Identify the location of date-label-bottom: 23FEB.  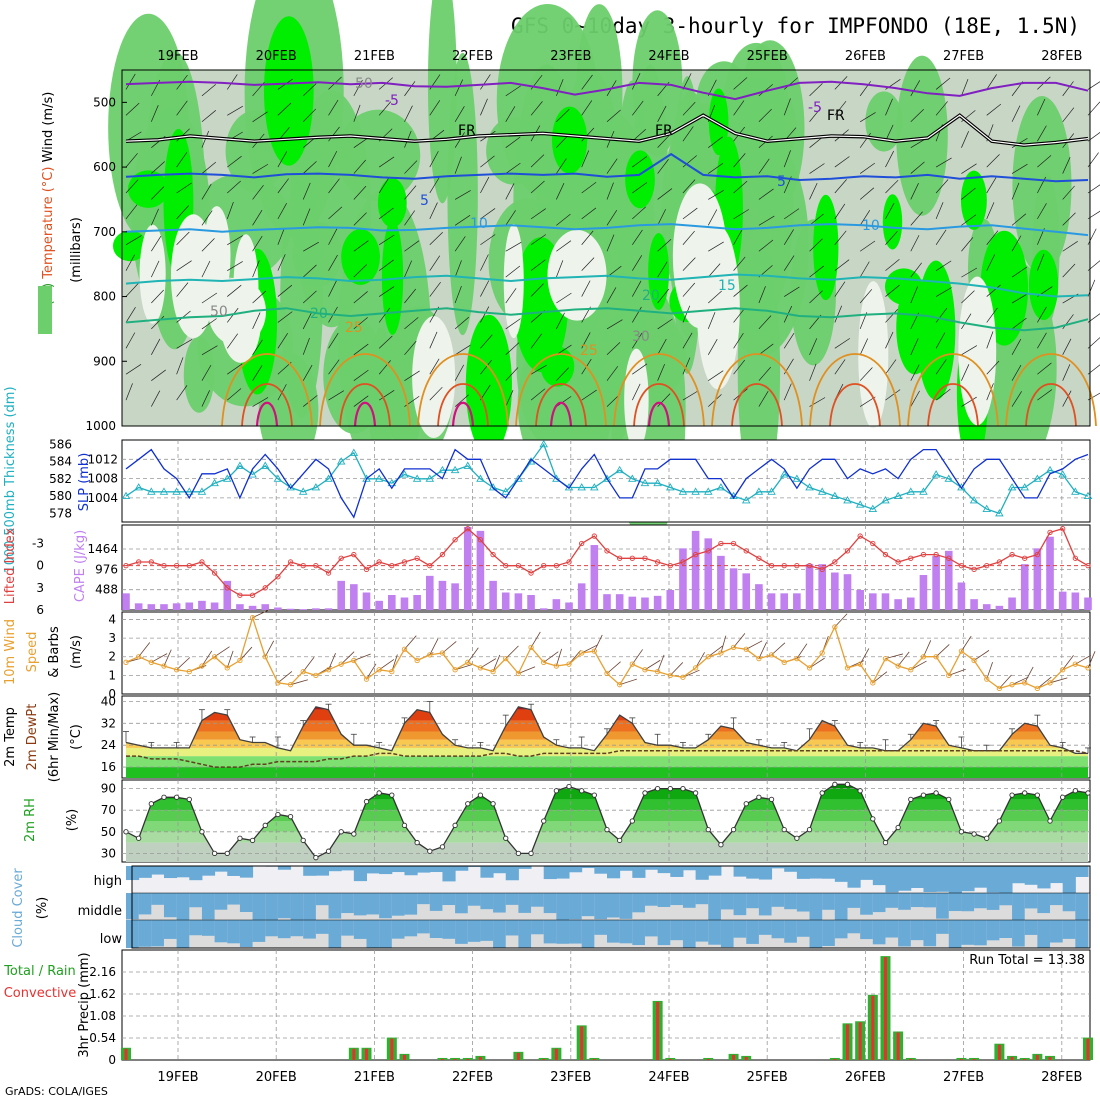
(570, 1077).